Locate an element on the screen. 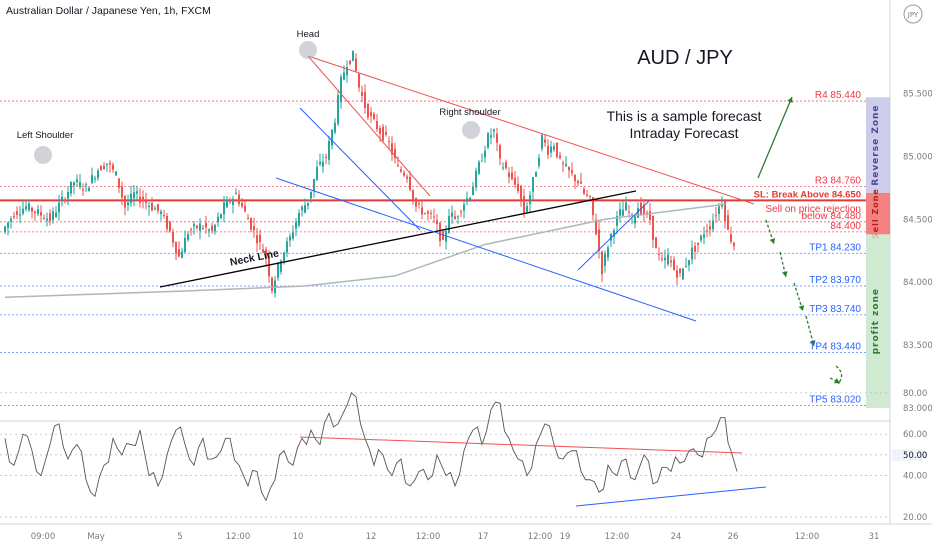 This screenshot has height=550, width=932. price-tick-label: 85.500 is located at coordinates (917, 95).